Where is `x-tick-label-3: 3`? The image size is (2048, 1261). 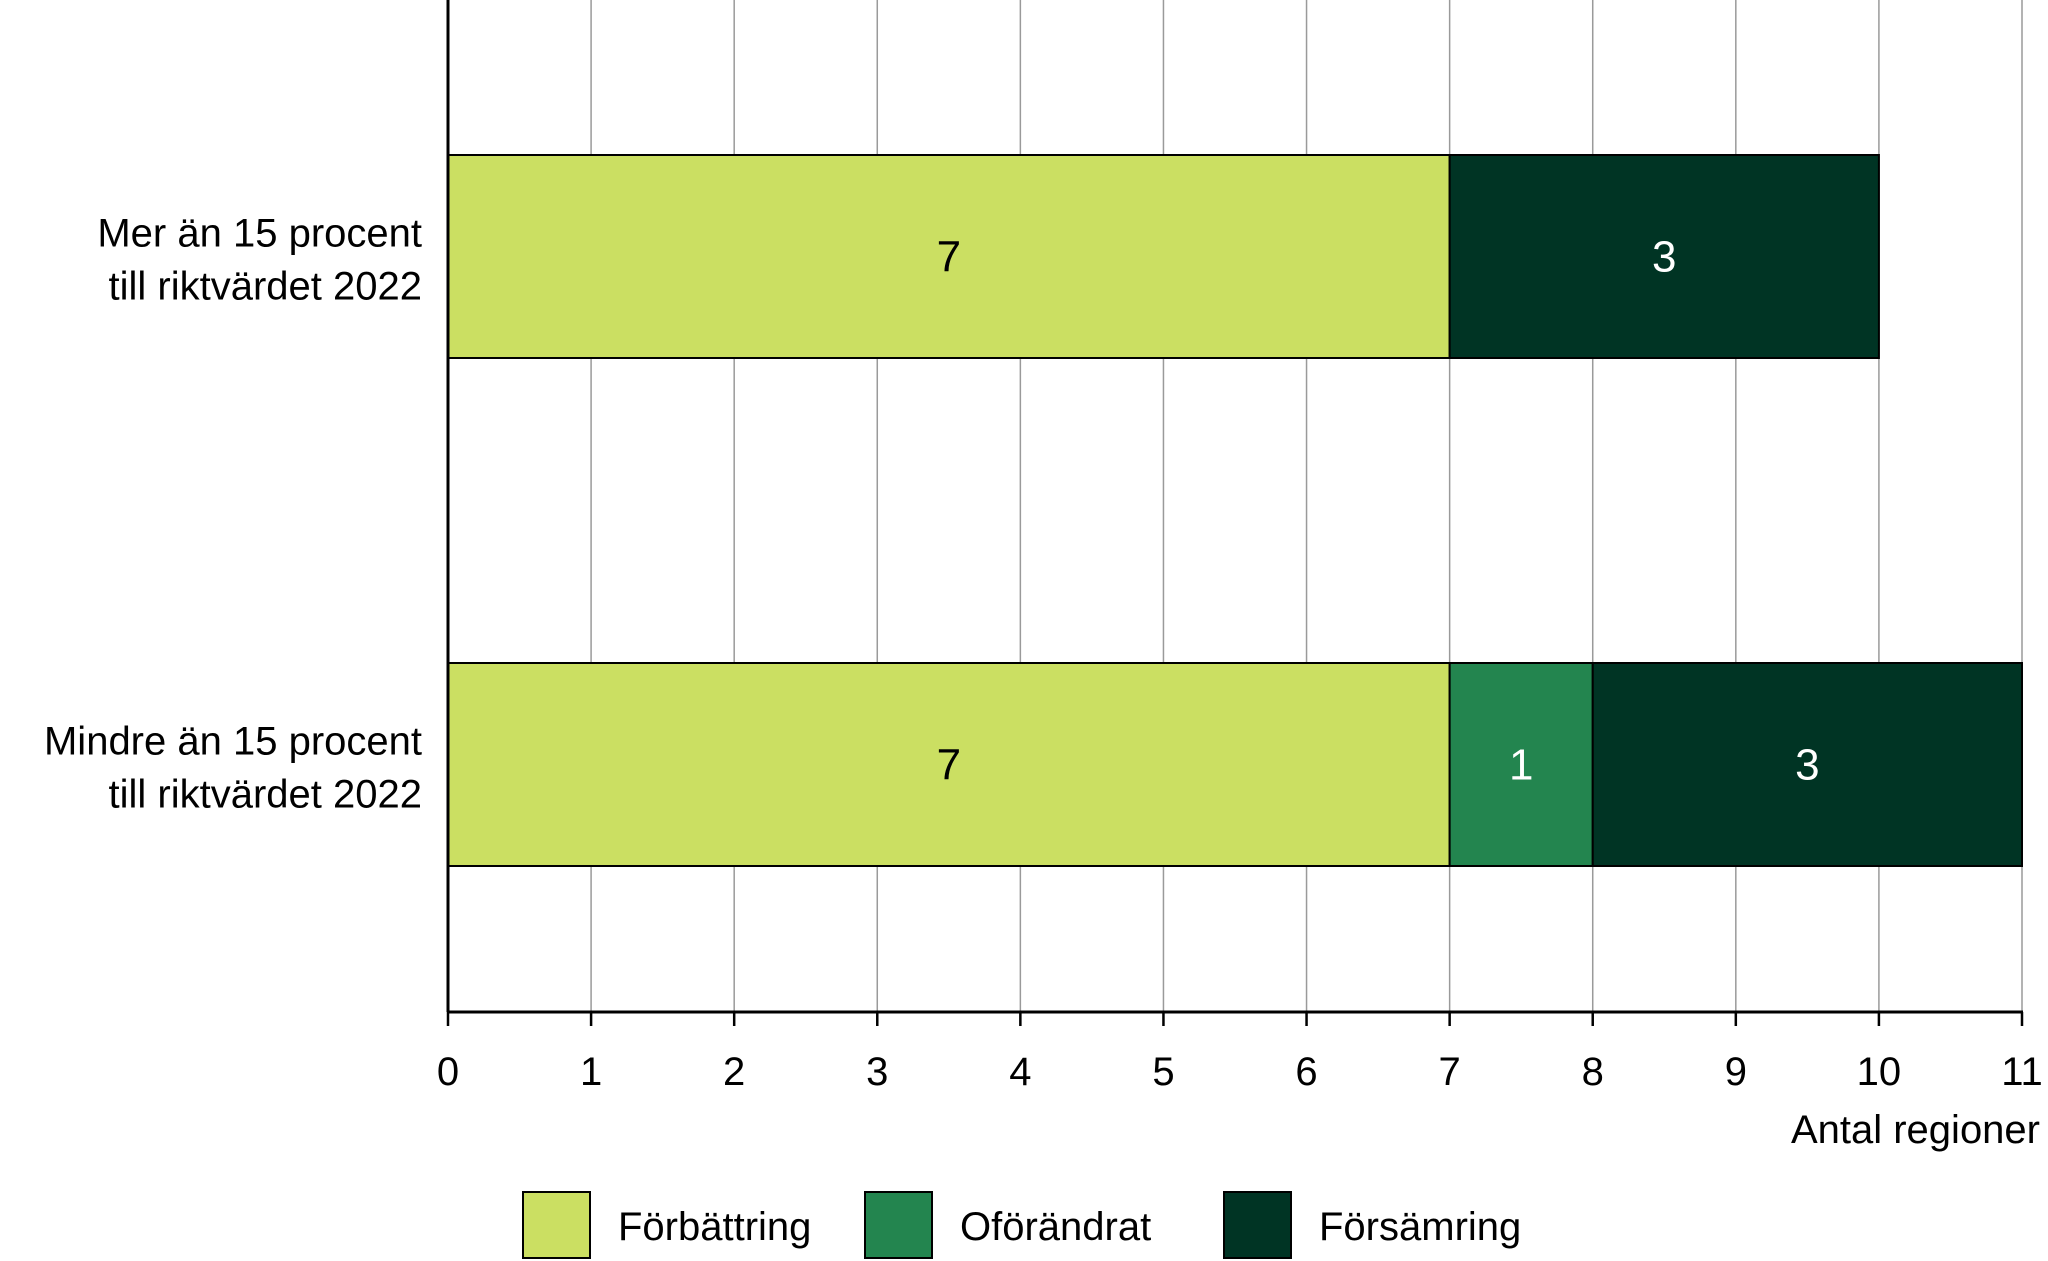
x-tick-label-3: 3 is located at coordinates (877, 1072).